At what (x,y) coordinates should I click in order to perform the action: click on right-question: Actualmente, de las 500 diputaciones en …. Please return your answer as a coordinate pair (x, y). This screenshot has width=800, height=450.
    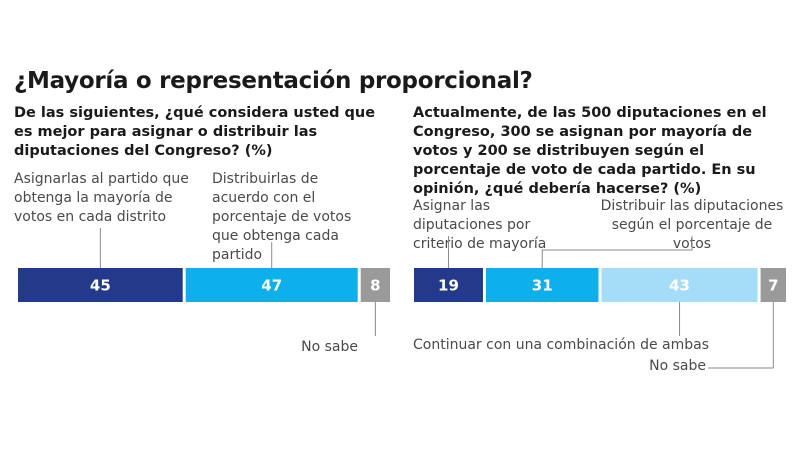
    Looking at the image, I should click on (590, 151).